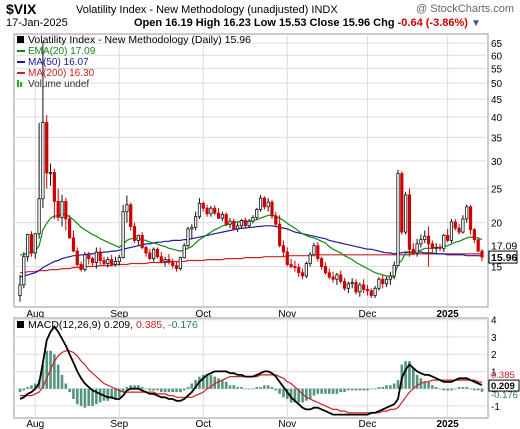 The width and height of the screenshot is (520, 429). What do you see at coordinates (497, 224) in the screenshot?
I see `price-tick-label: 20` at bounding box center [497, 224].